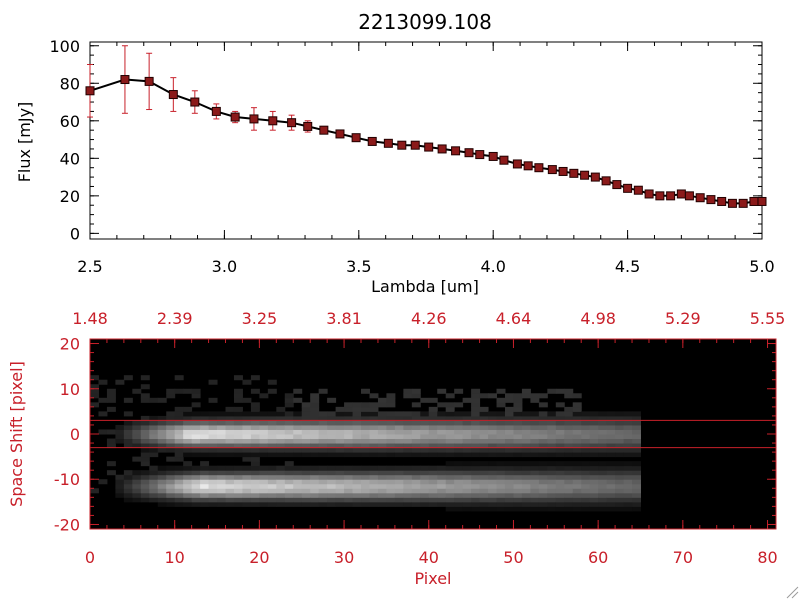  What do you see at coordinates (792, 592) in the screenshot?
I see `resize-grip-icon` at bounding box center [792, 592].